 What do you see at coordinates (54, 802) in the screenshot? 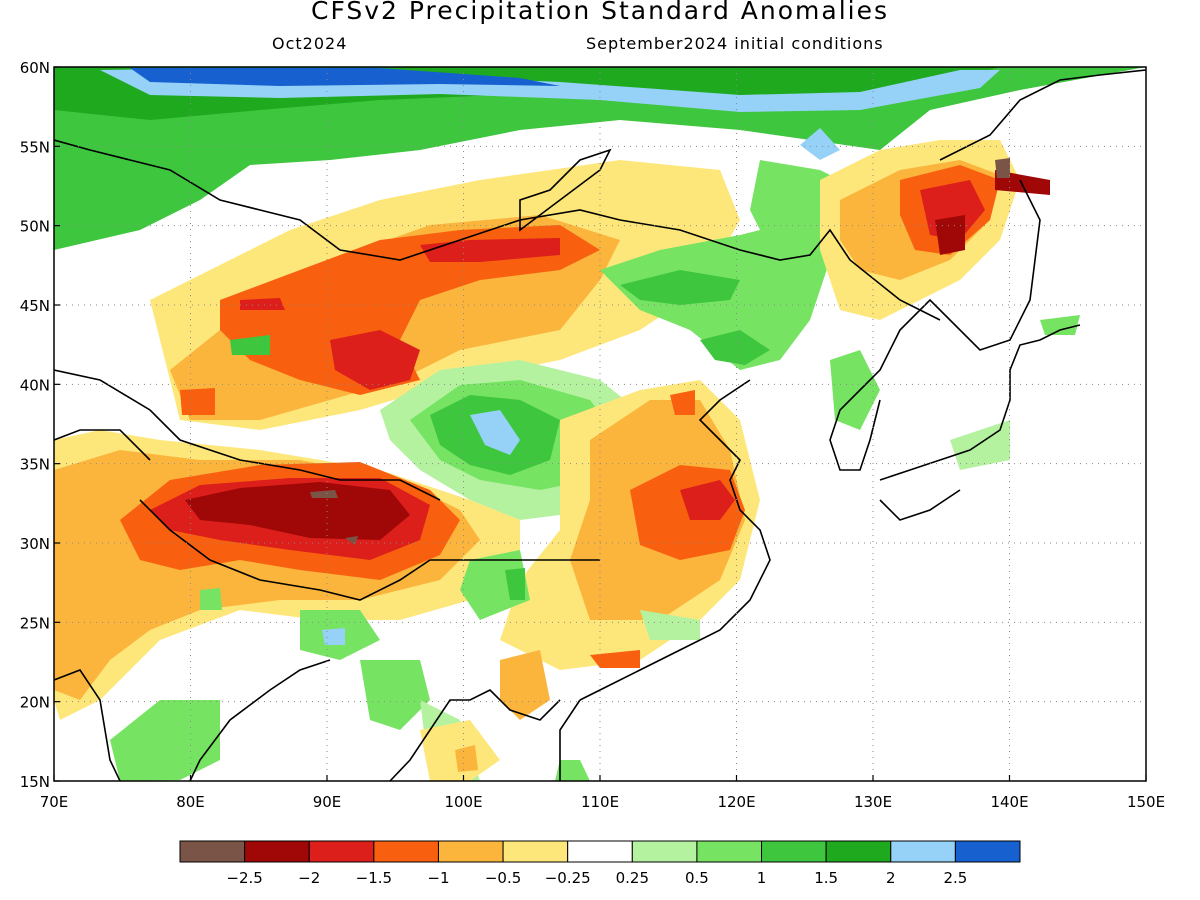
I see `lon-tick-label: 70E` at bounding box center [54, 802].